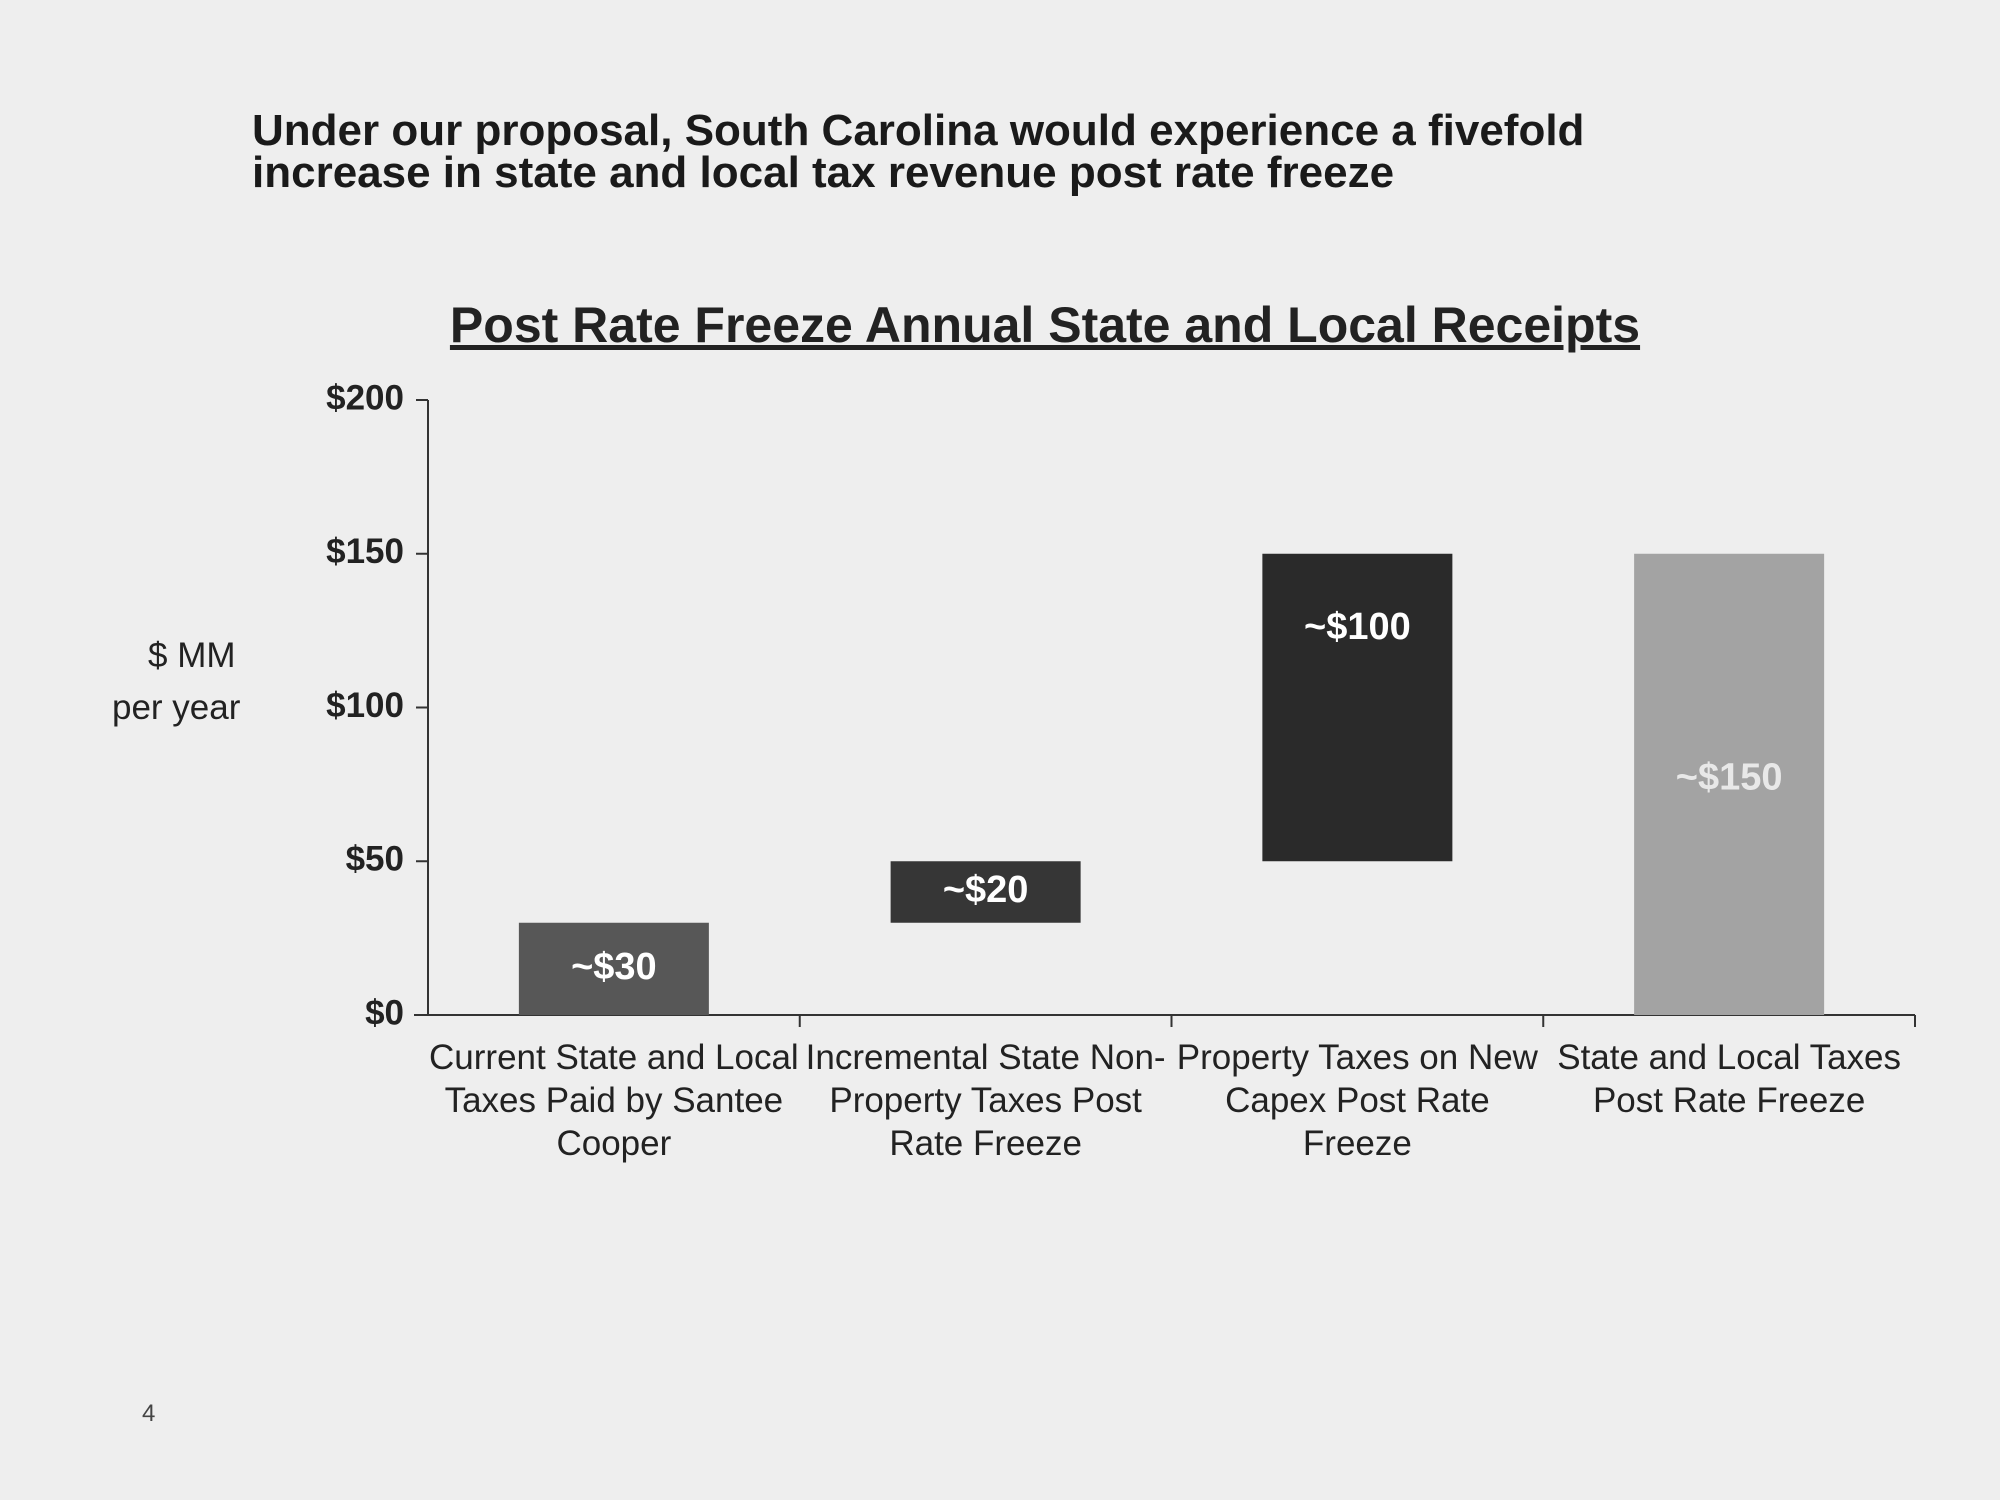  What do you see at coordinates (1729, 1079) in the screenshot?
I see `x-tick-label: State and Local Taxes Post Rate Freeze` at bounding box center [1729, 1079].